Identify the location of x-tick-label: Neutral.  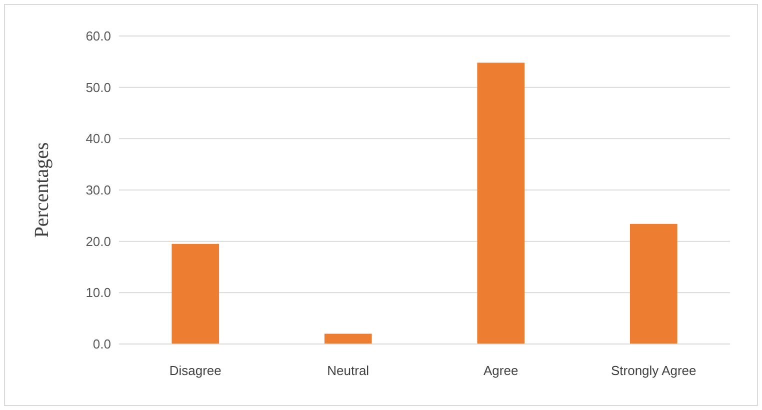
(348, 370).